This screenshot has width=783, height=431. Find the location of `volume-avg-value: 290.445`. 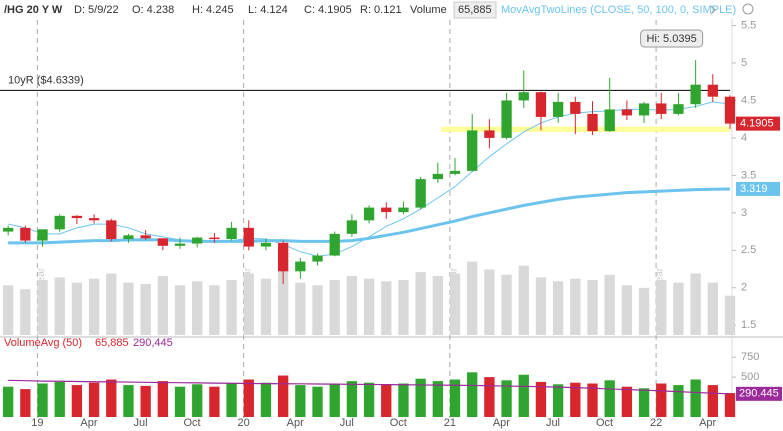

volume-avg-value: 290.445 is located at coordinates (759, 394).